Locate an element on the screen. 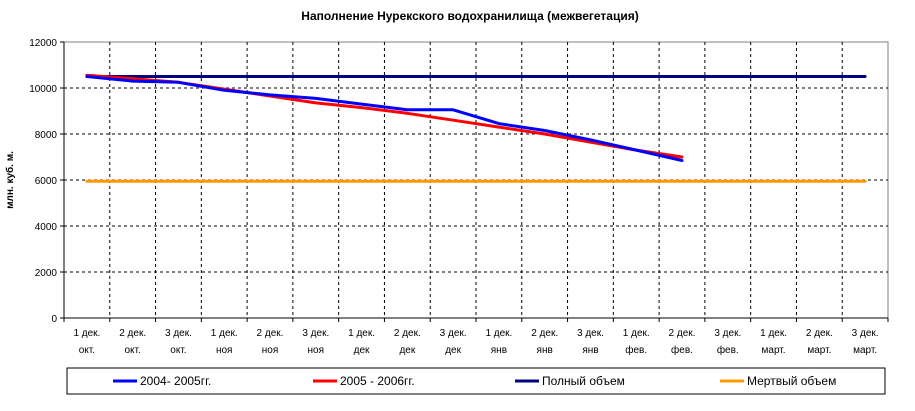 Image resolution: width=915 pixels, height=411 pixels. y-tick-label: 10000 is located at coordinates (43, 89).